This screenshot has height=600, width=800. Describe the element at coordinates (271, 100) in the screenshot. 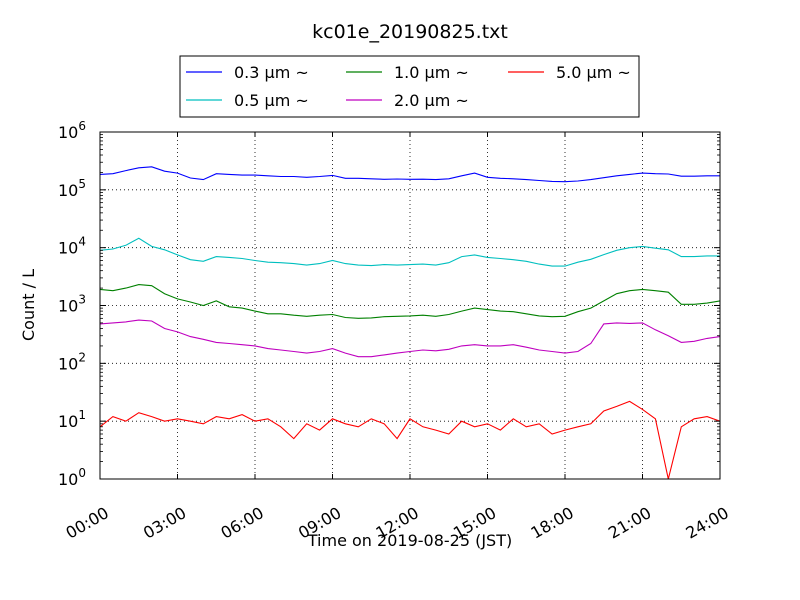

I see `legend-label-2: 0.5 μm ~` at that location.